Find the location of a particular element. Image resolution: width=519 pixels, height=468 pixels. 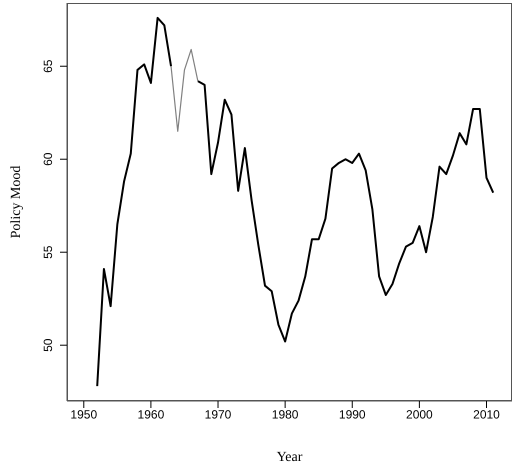

y-tick-label: 55 is located at coordinates (48, 252).